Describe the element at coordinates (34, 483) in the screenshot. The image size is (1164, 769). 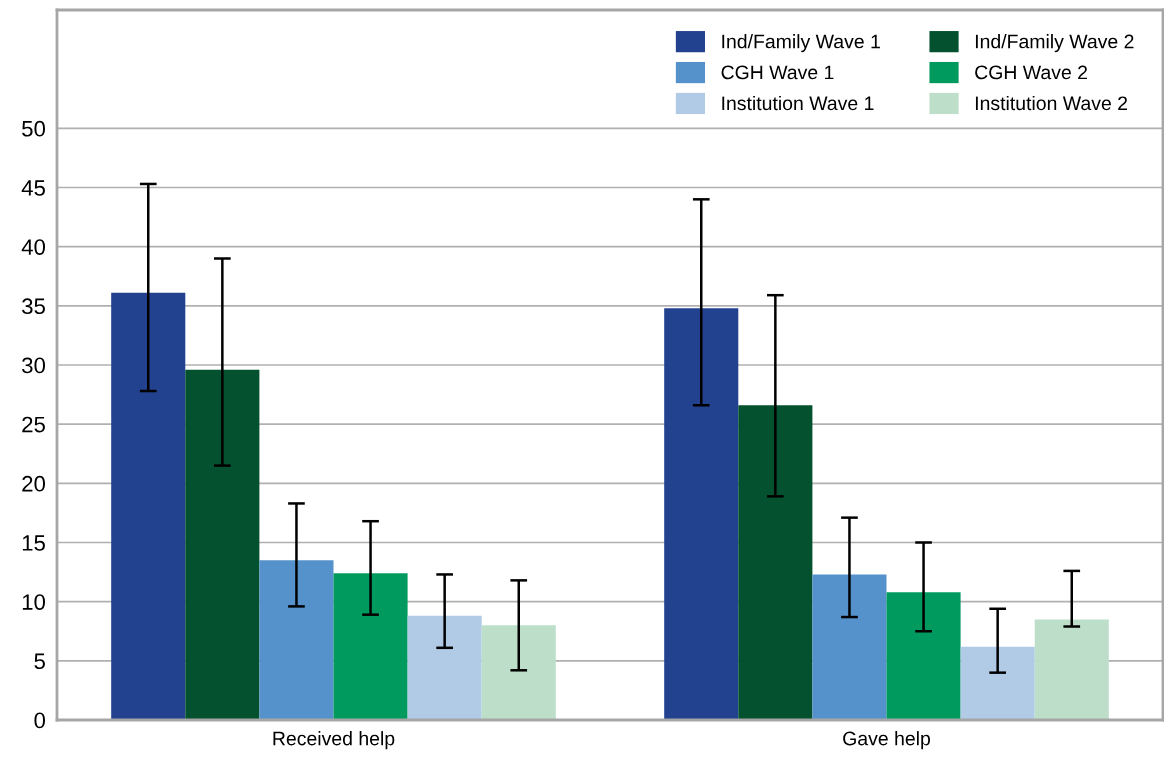
I see `y-tick-label: 20` at that location.